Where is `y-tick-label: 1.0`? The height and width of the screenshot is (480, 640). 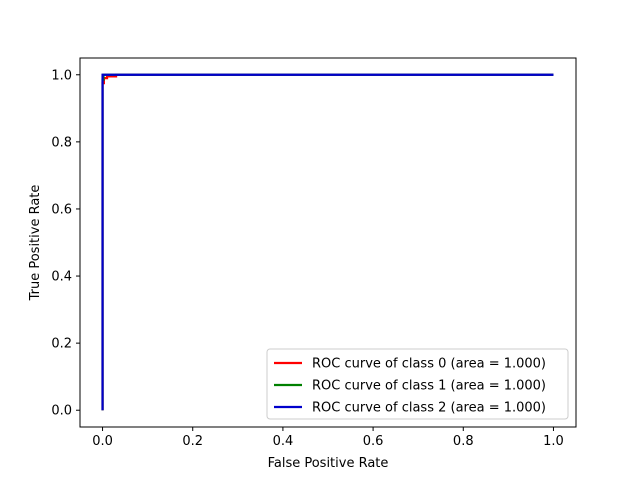 y-tick-label: 1.0 is located at coordinates (61, 75).